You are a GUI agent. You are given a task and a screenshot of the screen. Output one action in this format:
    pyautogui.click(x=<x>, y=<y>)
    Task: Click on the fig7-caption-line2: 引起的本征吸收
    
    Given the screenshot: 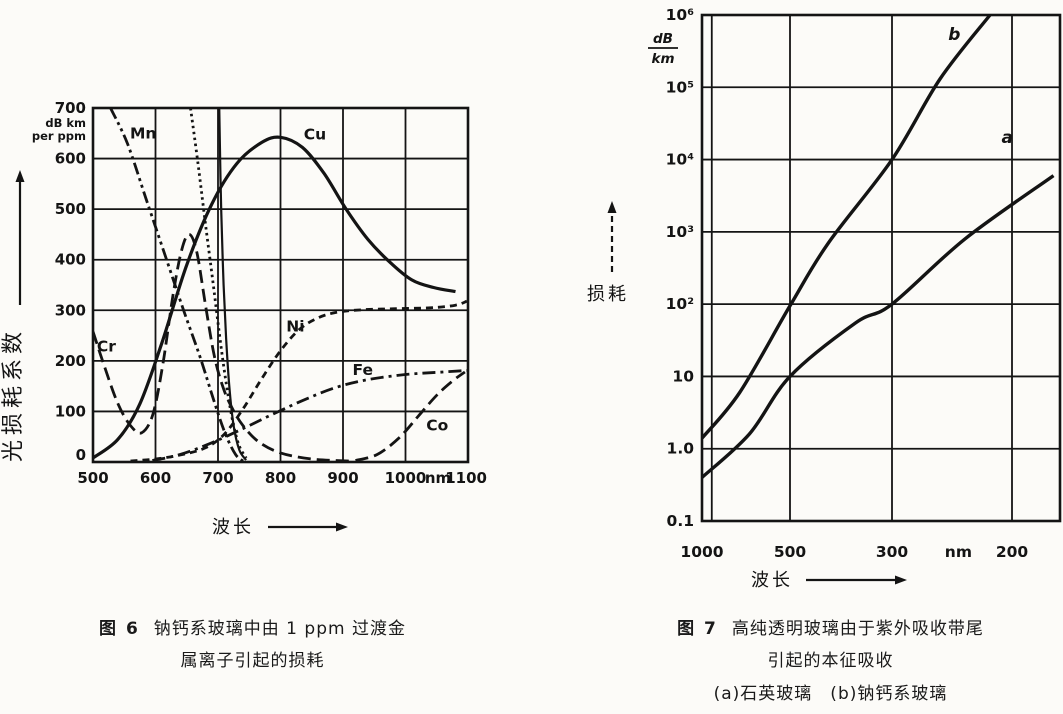 What is the action you would take?
    pyautogui.click(x=830, y=661)
    